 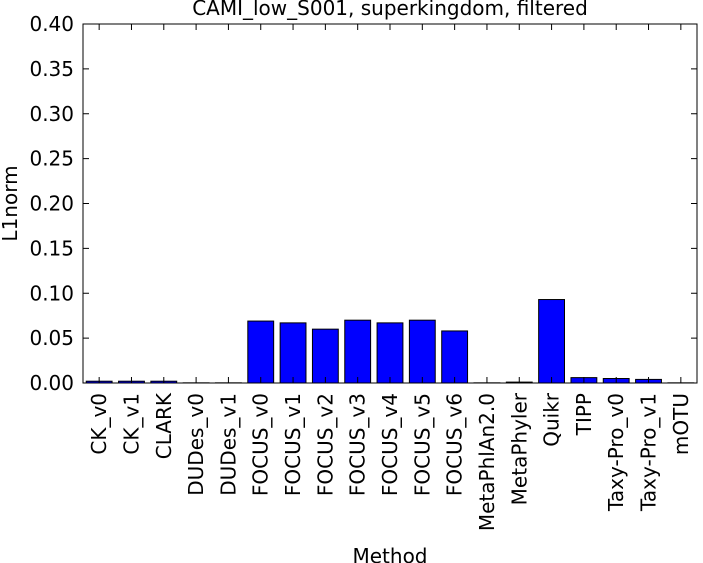 What do you see at coordinates (131, 424) in the screenshot?
I see `x-tick-label: CK_v1` at bounding box center [131, 424].